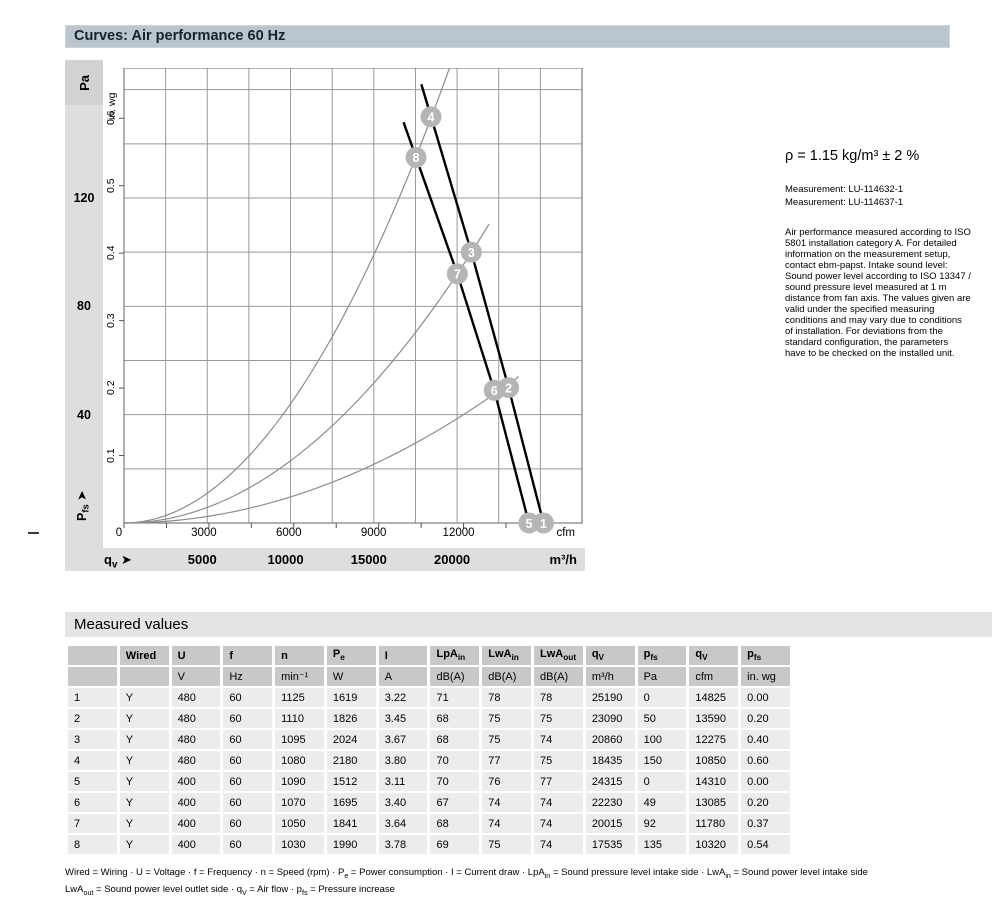 The height and width of the screenshot is (906, 1000). Describe the element at coordinates (610, 760) in the screenshot. I see `table-cell: 18435` at that location.